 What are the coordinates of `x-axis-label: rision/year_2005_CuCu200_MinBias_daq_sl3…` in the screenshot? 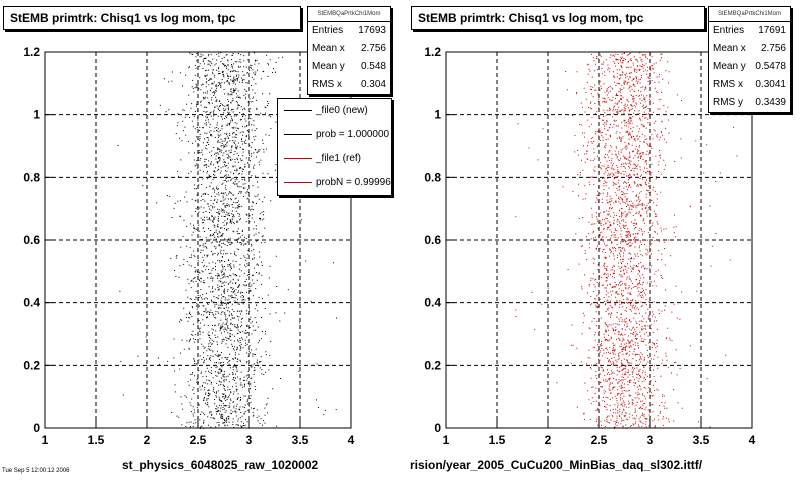 It's located at (556, 465).